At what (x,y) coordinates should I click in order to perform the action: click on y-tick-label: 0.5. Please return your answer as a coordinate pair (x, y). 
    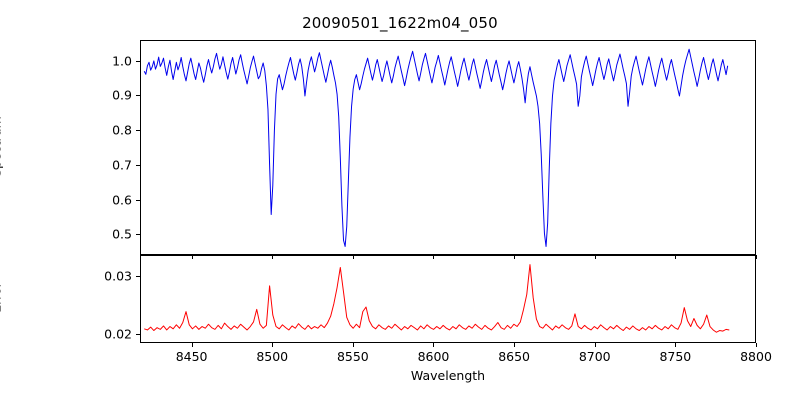
    Looking at the image, I should click on (122, 234).